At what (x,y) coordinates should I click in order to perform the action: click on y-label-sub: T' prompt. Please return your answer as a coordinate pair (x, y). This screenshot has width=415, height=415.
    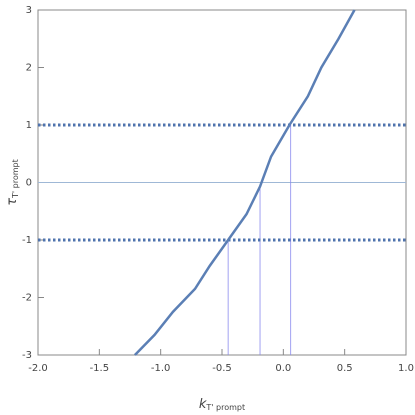
    Looking at the image, I should click on (15, 179).